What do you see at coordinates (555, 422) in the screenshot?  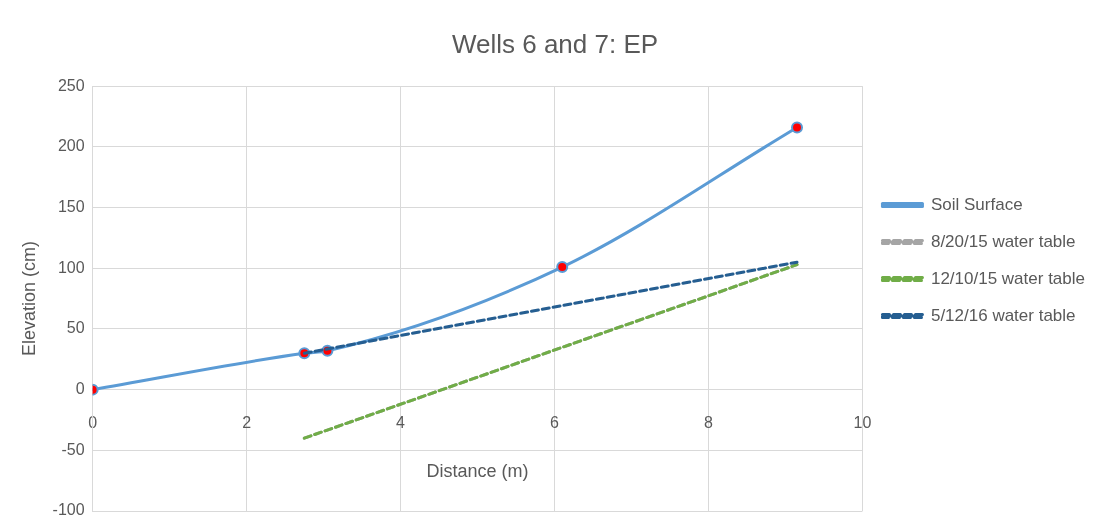 I see `x-tick-label: 6` at bounding box center [555, 422].